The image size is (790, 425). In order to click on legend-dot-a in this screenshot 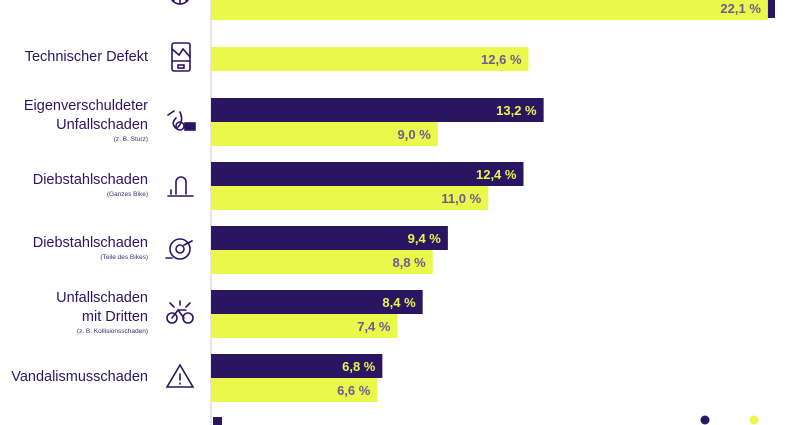, I will do `click(705, 420)`.